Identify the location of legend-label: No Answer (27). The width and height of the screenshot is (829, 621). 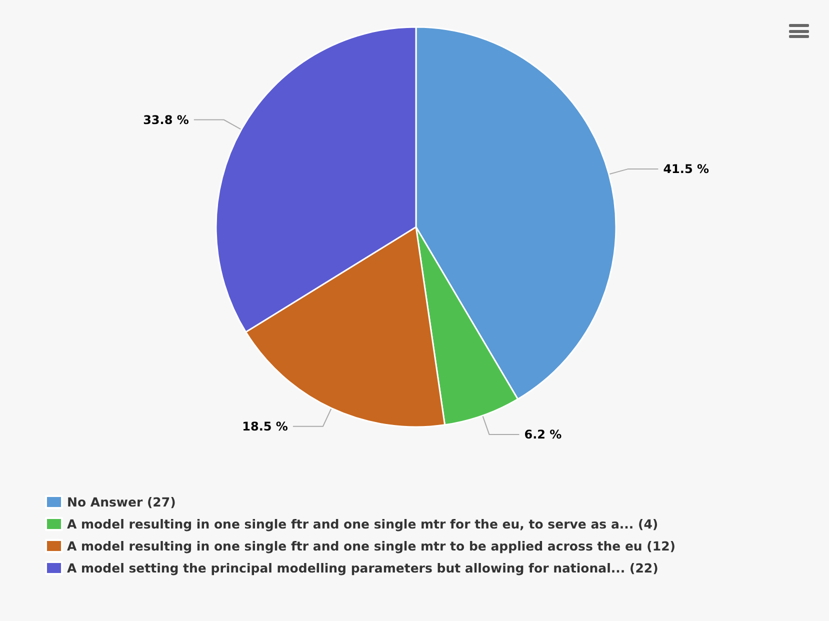
(121, 502).